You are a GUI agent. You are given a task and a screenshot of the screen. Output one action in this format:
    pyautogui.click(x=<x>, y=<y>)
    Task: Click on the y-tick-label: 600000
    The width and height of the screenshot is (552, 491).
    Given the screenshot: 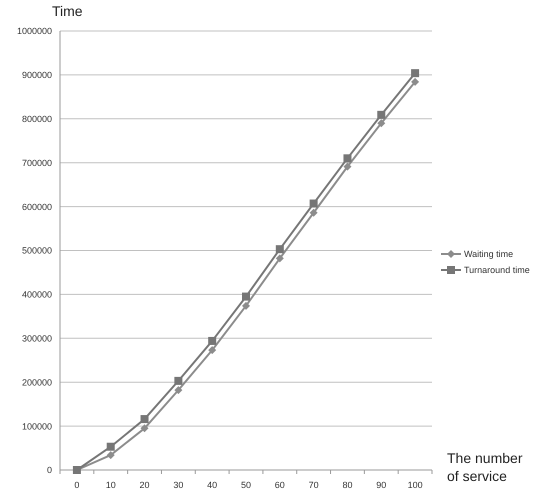 What is the action you would take?
    pyautogui.click(x=37, y=207)
    